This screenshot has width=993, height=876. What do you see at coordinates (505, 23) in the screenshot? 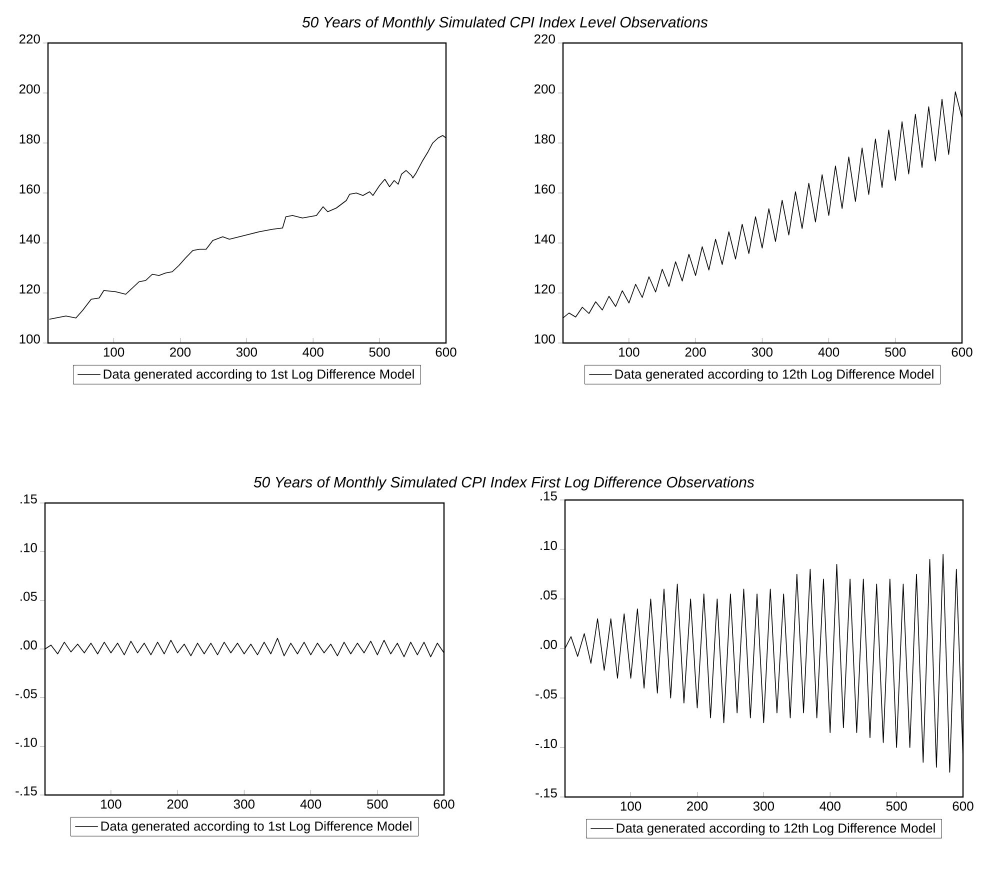
I see `text: 50 Years of Monthly Simulated CPI Index Level Observations` at bounding box center [505, 23].